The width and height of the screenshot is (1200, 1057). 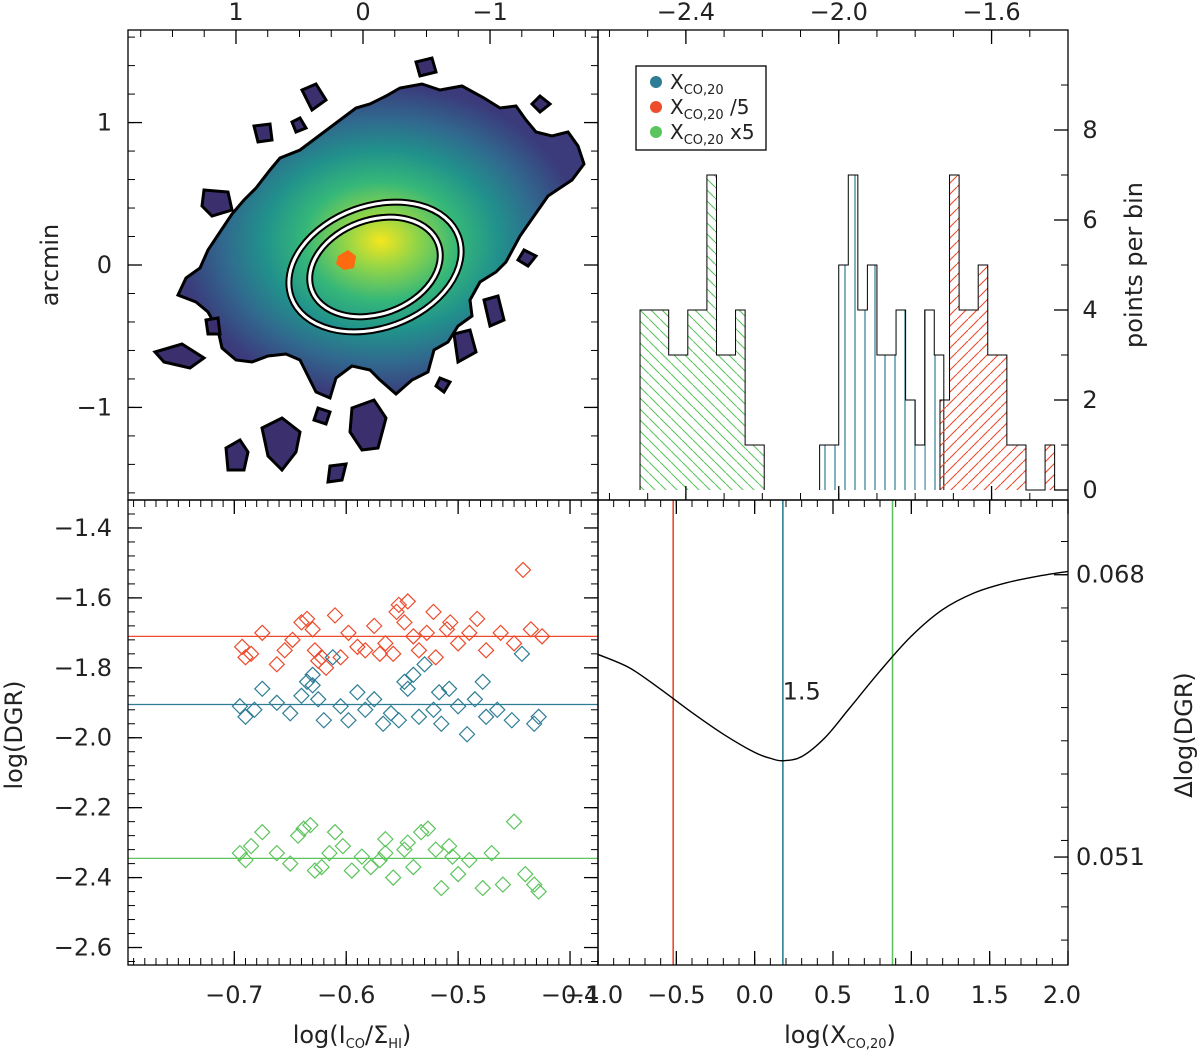 I want to click on legend-label: X, so click(x=677, y=107).